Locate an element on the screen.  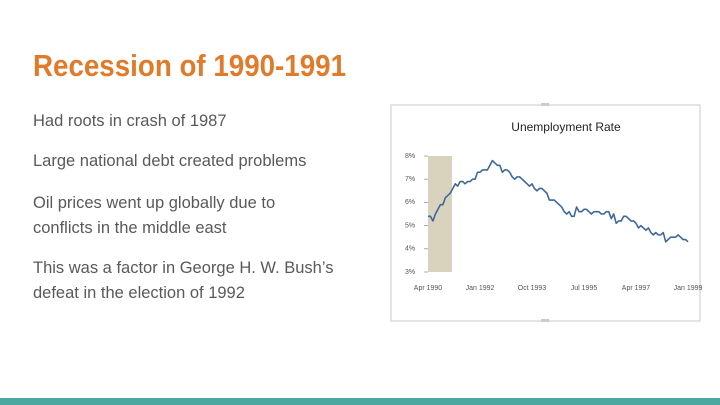
bottom-bar is located at coordinates (360, 401).